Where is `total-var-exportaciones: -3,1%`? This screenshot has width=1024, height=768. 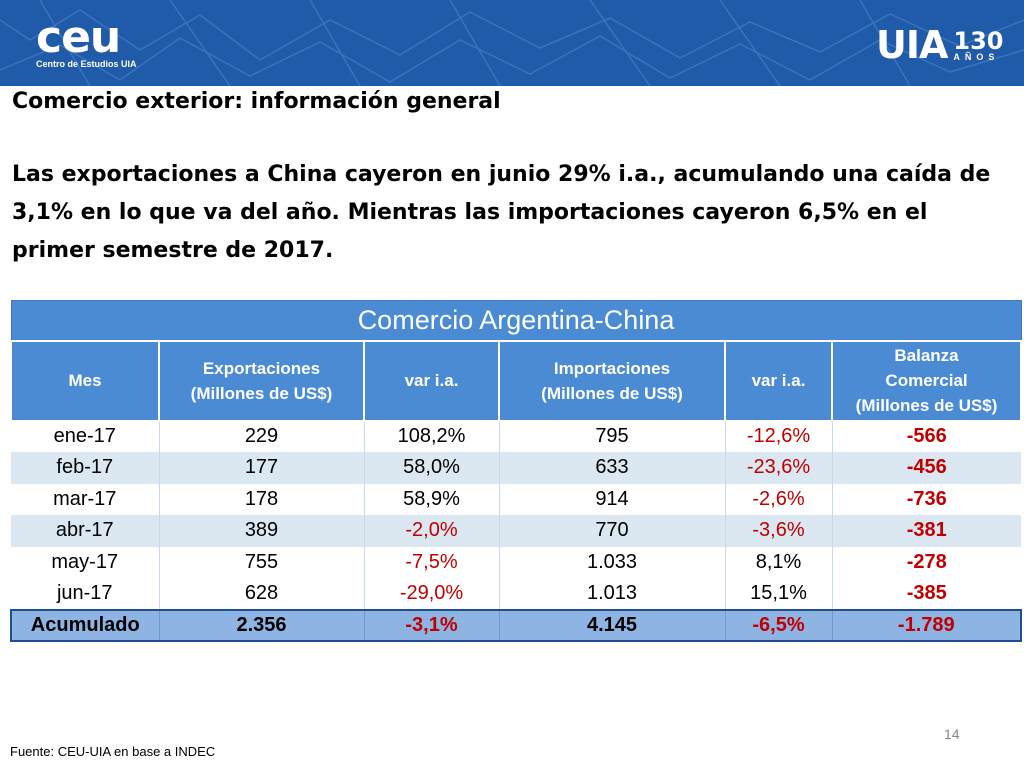 total-var-exportaciones: -3,1% is located at coordinates (432, 625).